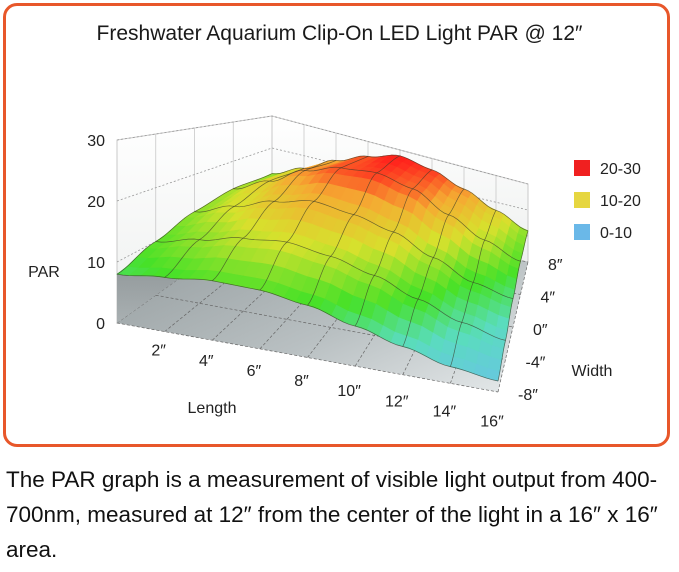  I want to click on x-tick-label: 12″, so click(397, 401).